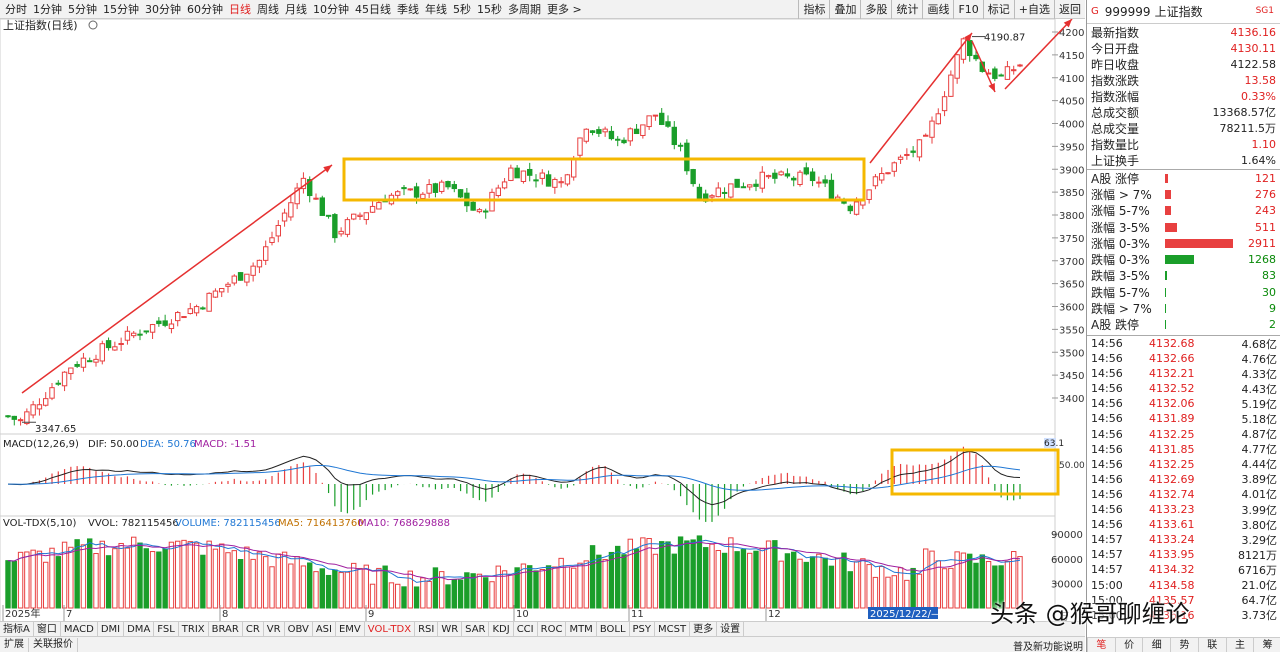 The image size is (1280, 653). I want to click on period-tab-3: 15分钟, so click(121, 9).